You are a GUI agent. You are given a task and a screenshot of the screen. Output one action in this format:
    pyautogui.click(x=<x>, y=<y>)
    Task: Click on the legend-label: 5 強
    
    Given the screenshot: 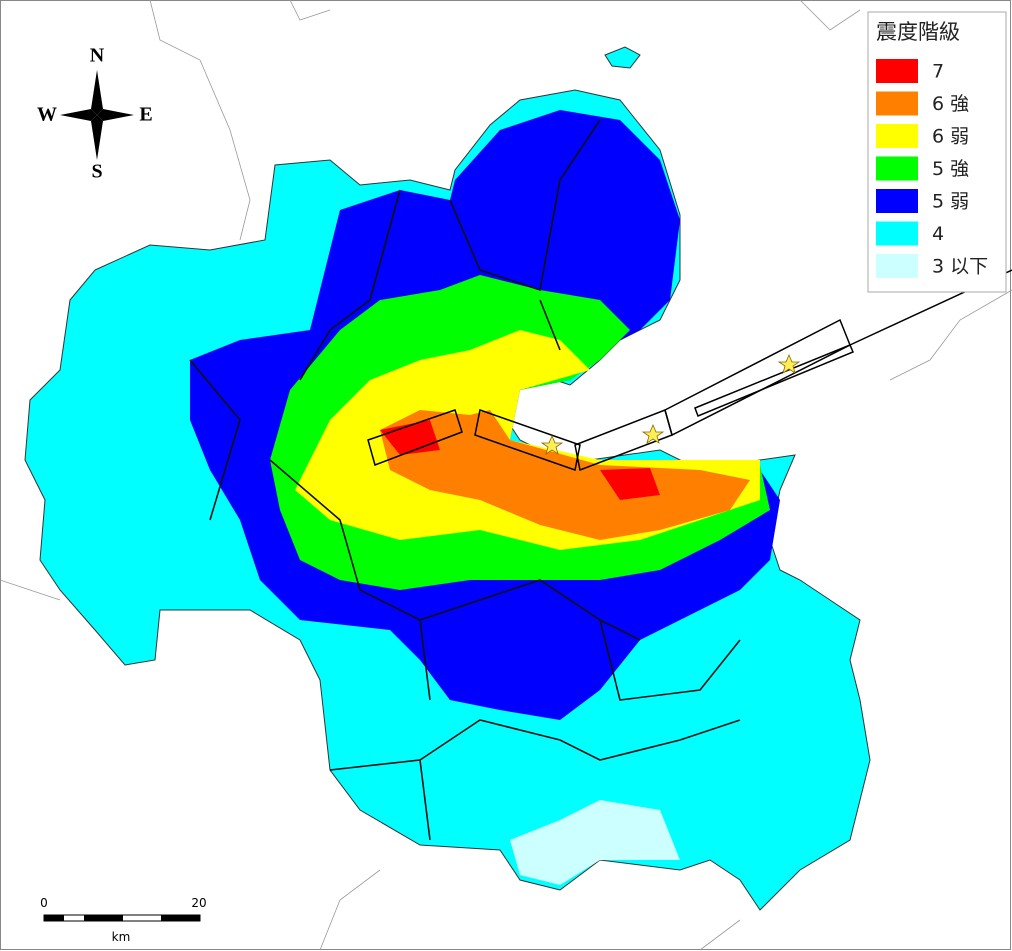 What is the action you would take?
    pyautogui.click(x=950, y=169)
    